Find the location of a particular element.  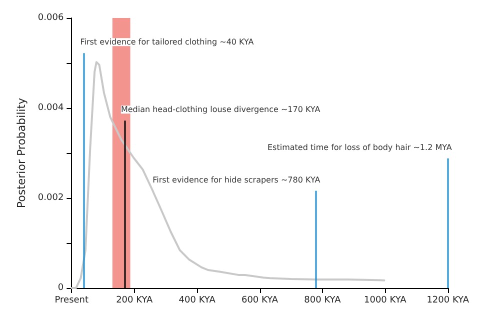

y-tick-label: 0.004 is located at coordinates (51, 108).